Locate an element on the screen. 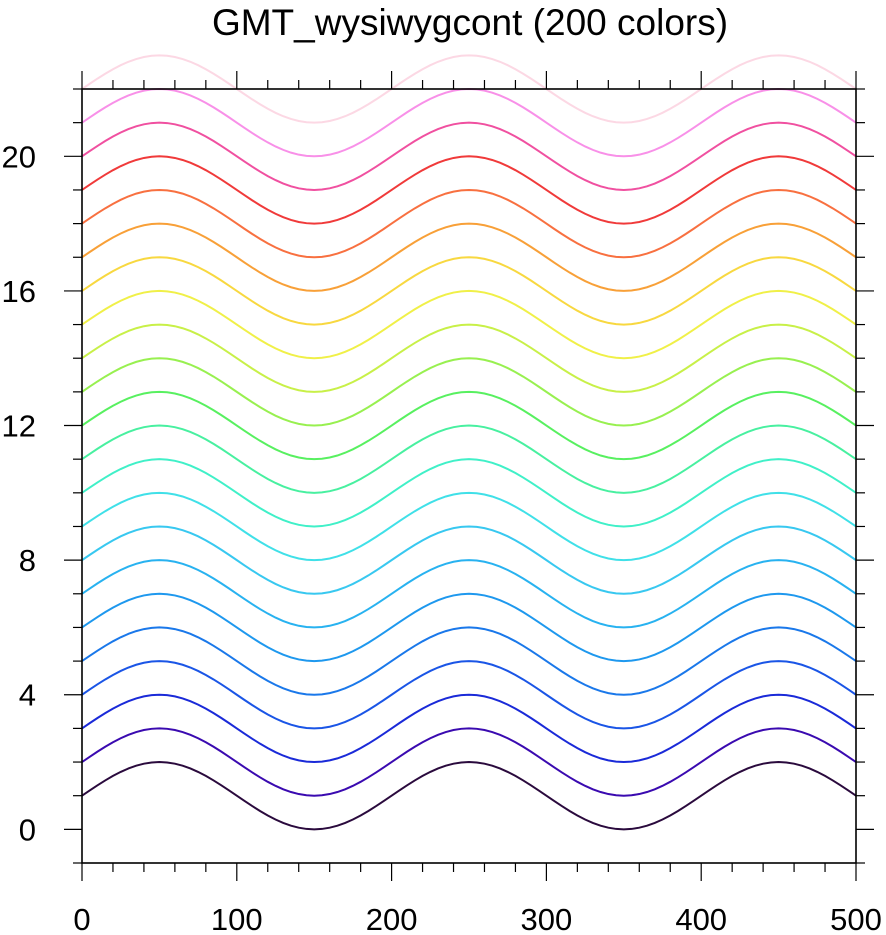  y-tick-label: 12 is located at coordinates (19, 426).